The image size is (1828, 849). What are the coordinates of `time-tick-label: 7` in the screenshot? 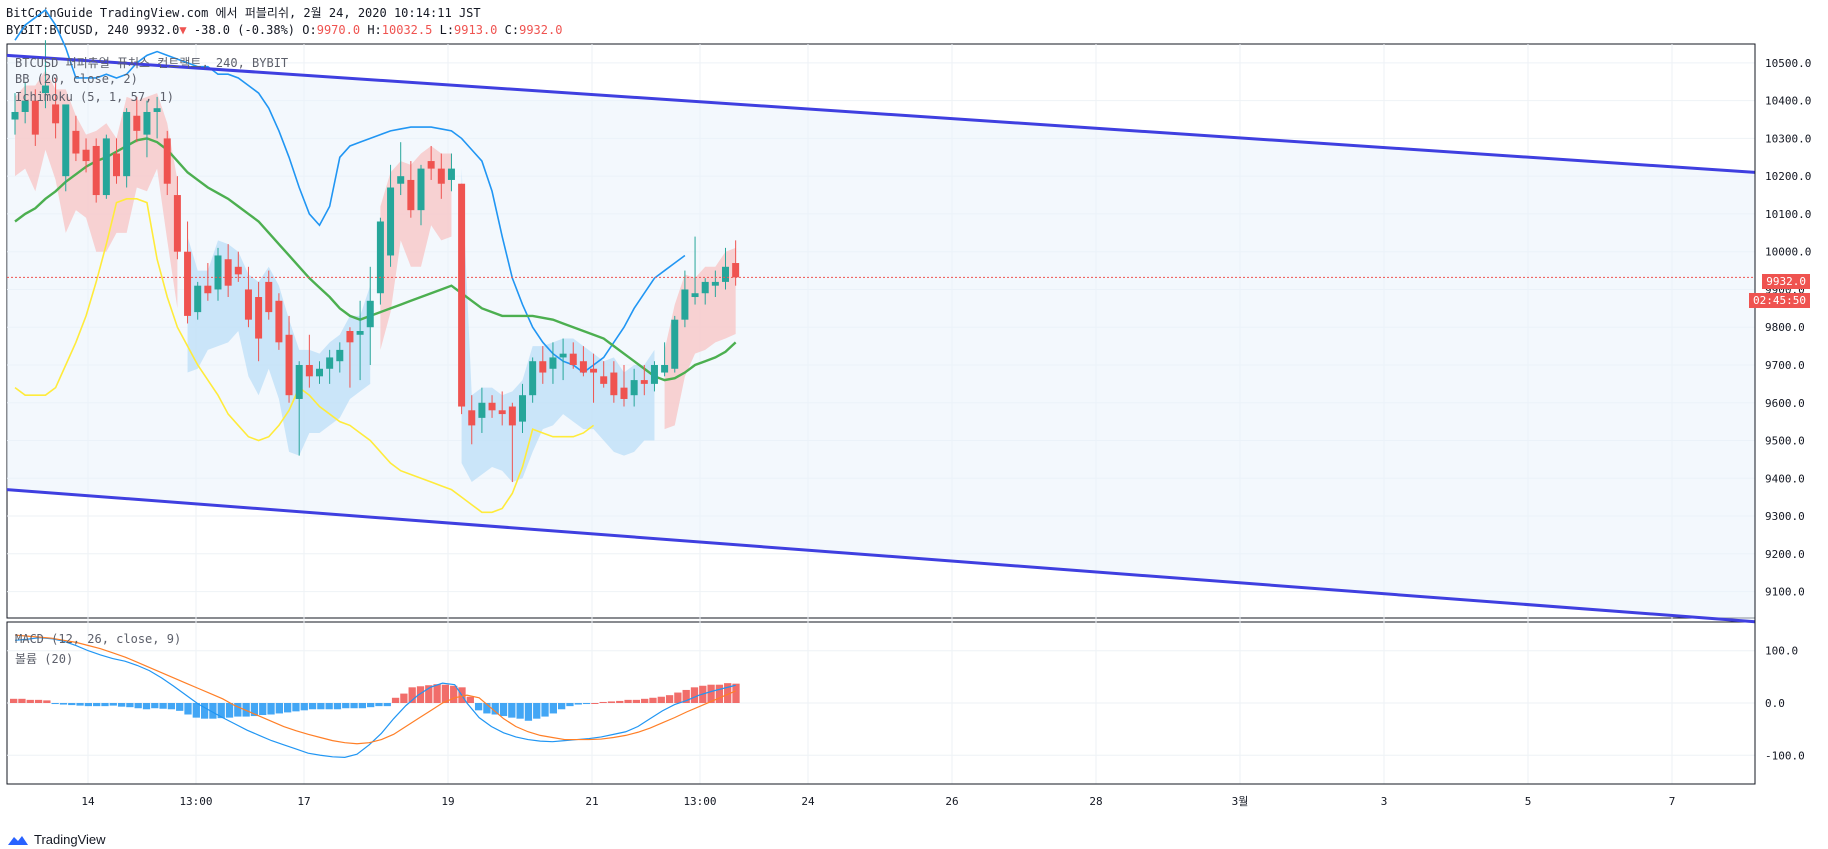 It's located at (1672, 801).